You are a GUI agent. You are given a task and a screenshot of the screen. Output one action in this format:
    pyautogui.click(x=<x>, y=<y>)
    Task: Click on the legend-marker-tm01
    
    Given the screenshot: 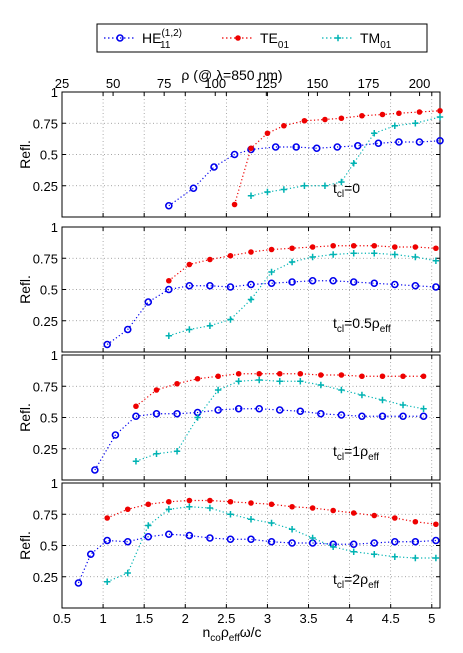 What is the action you would take?
    pyautogui.click(x=338, y=38)
    